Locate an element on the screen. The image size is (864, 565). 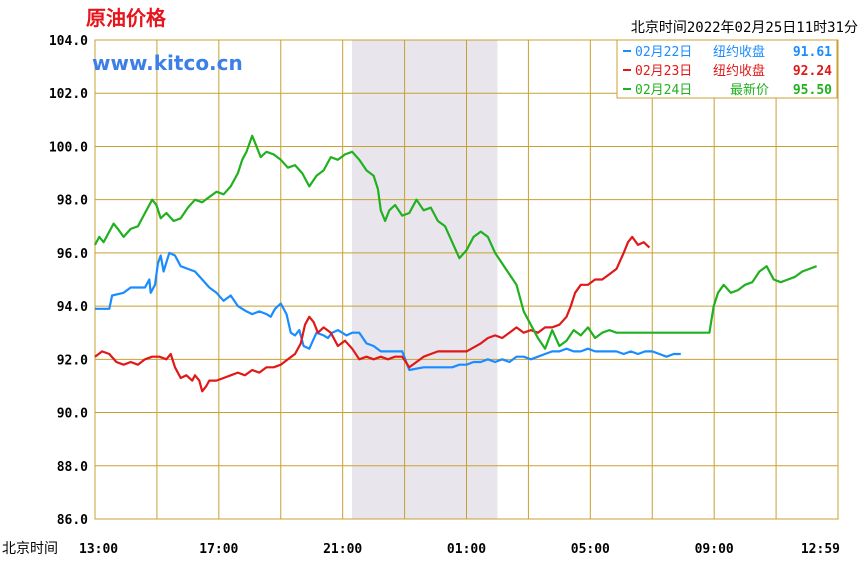
x-tick-label: 09:00 is located at coordinates (714, 549).